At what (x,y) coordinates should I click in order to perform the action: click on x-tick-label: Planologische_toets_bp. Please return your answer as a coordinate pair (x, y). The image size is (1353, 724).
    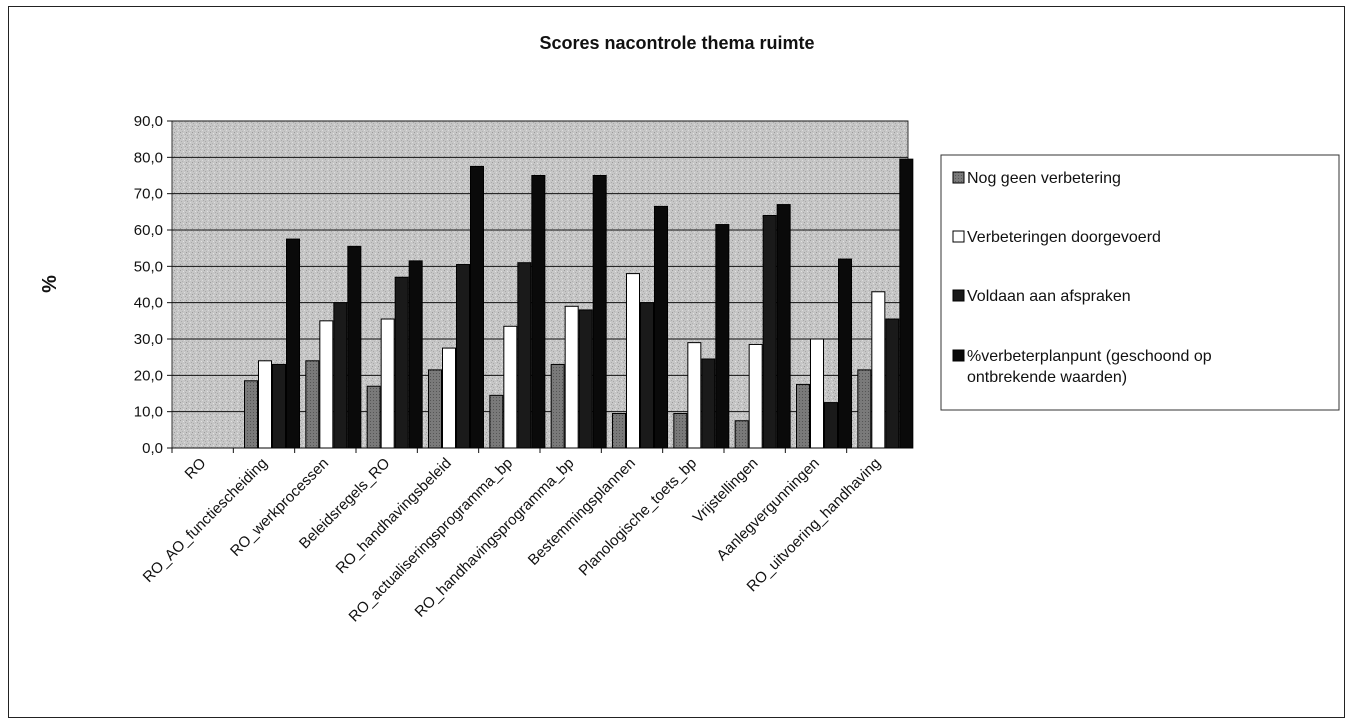
    Looking at the image, I should click on (638, 517).